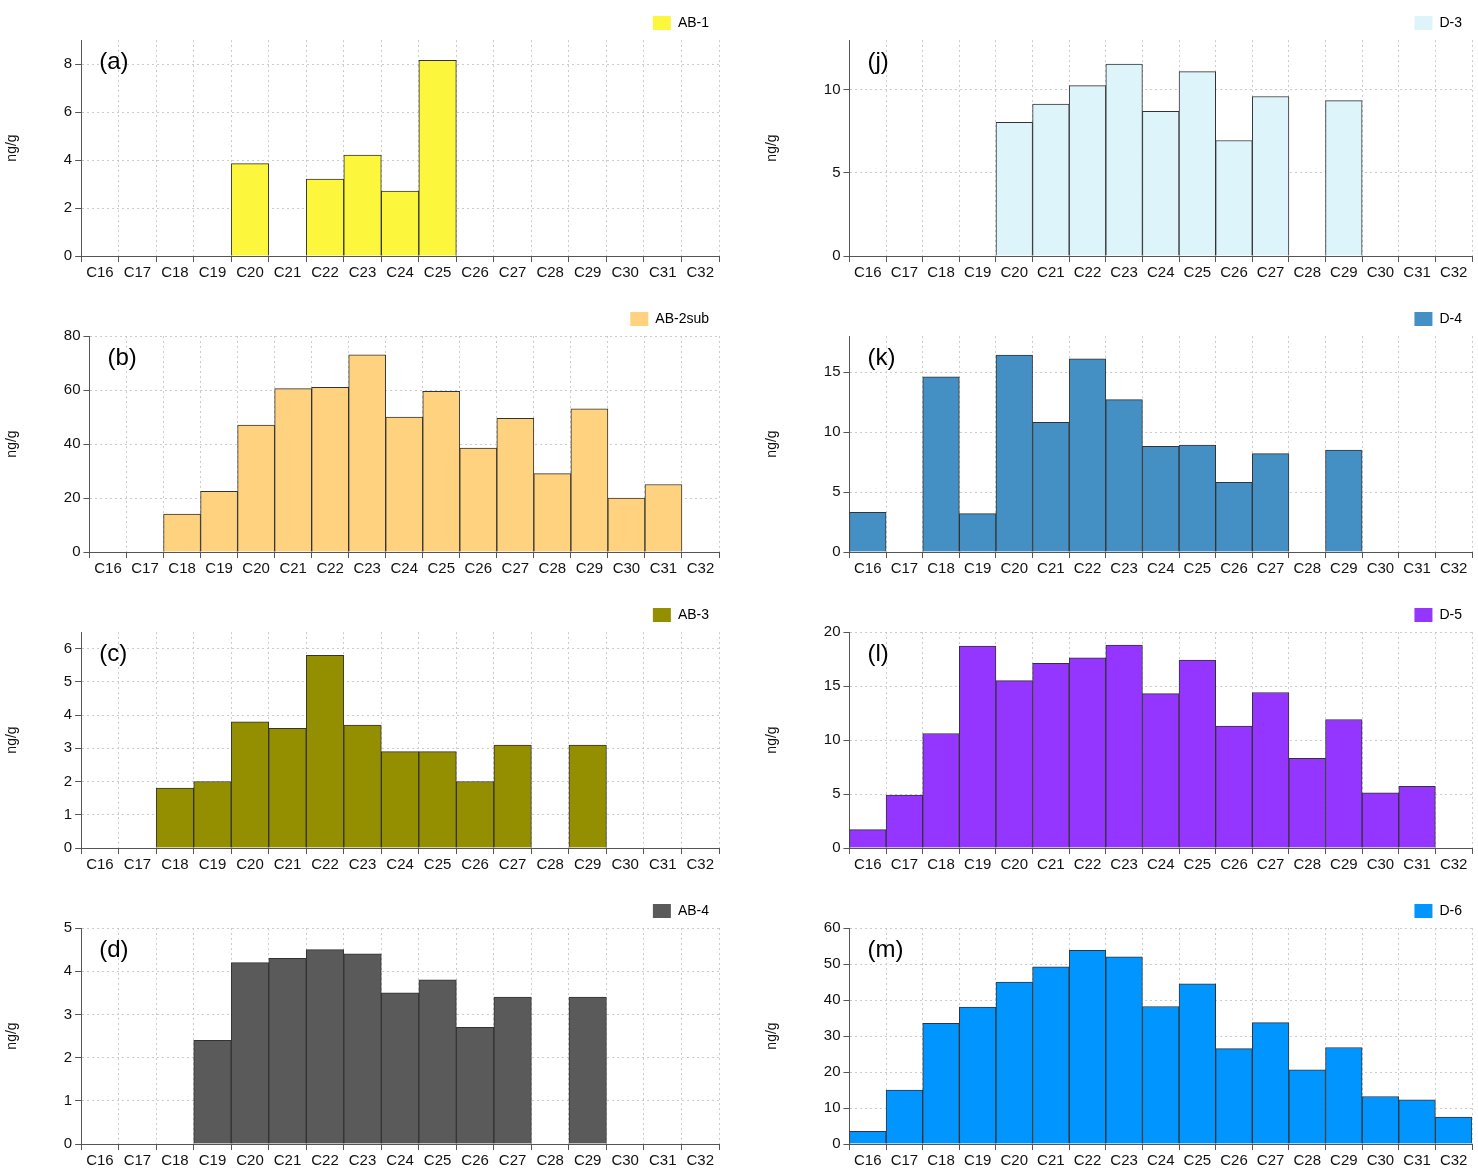  I want to click on y-tick-label: 40, so click(72, 443).